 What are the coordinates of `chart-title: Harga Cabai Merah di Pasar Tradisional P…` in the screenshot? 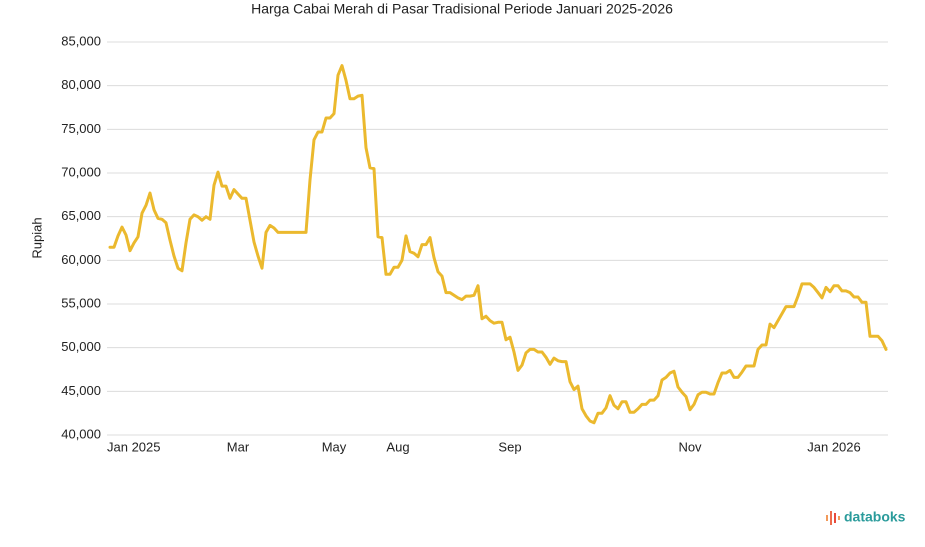 It's located at (462, 9).